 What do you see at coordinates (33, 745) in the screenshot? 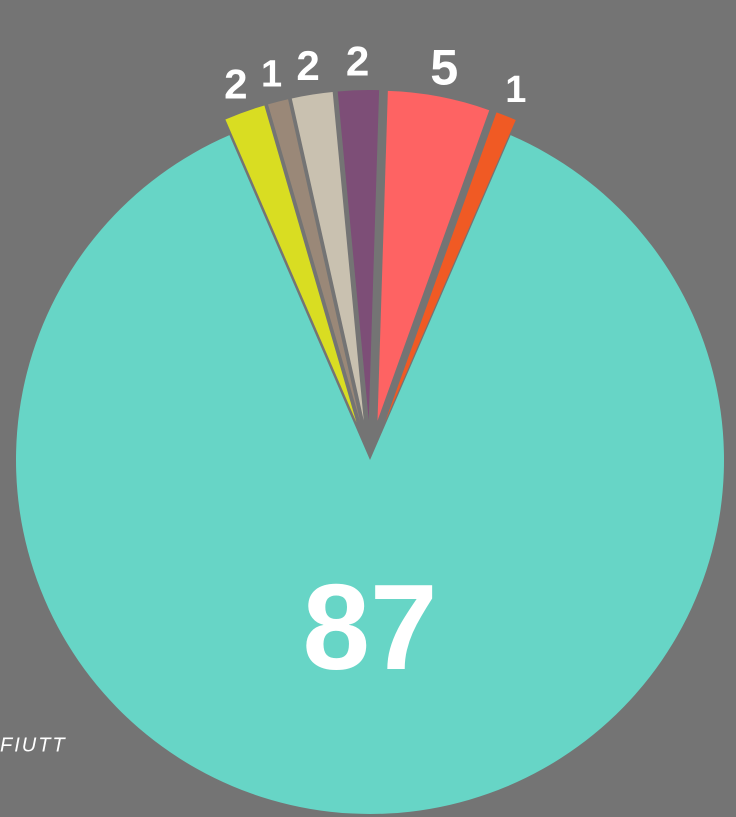
I see `caption: FIUTT` at bounding box center [33, 745].